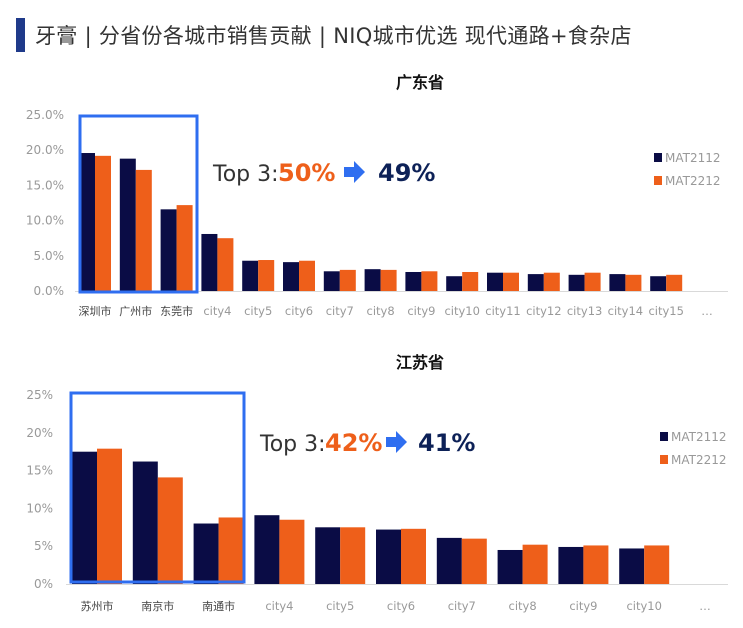 This screenshot has width=743, height=628. Describe the element at coordinates (45, 115) in the screenshot. I see `y-tick-label: 25.0%` at that location.